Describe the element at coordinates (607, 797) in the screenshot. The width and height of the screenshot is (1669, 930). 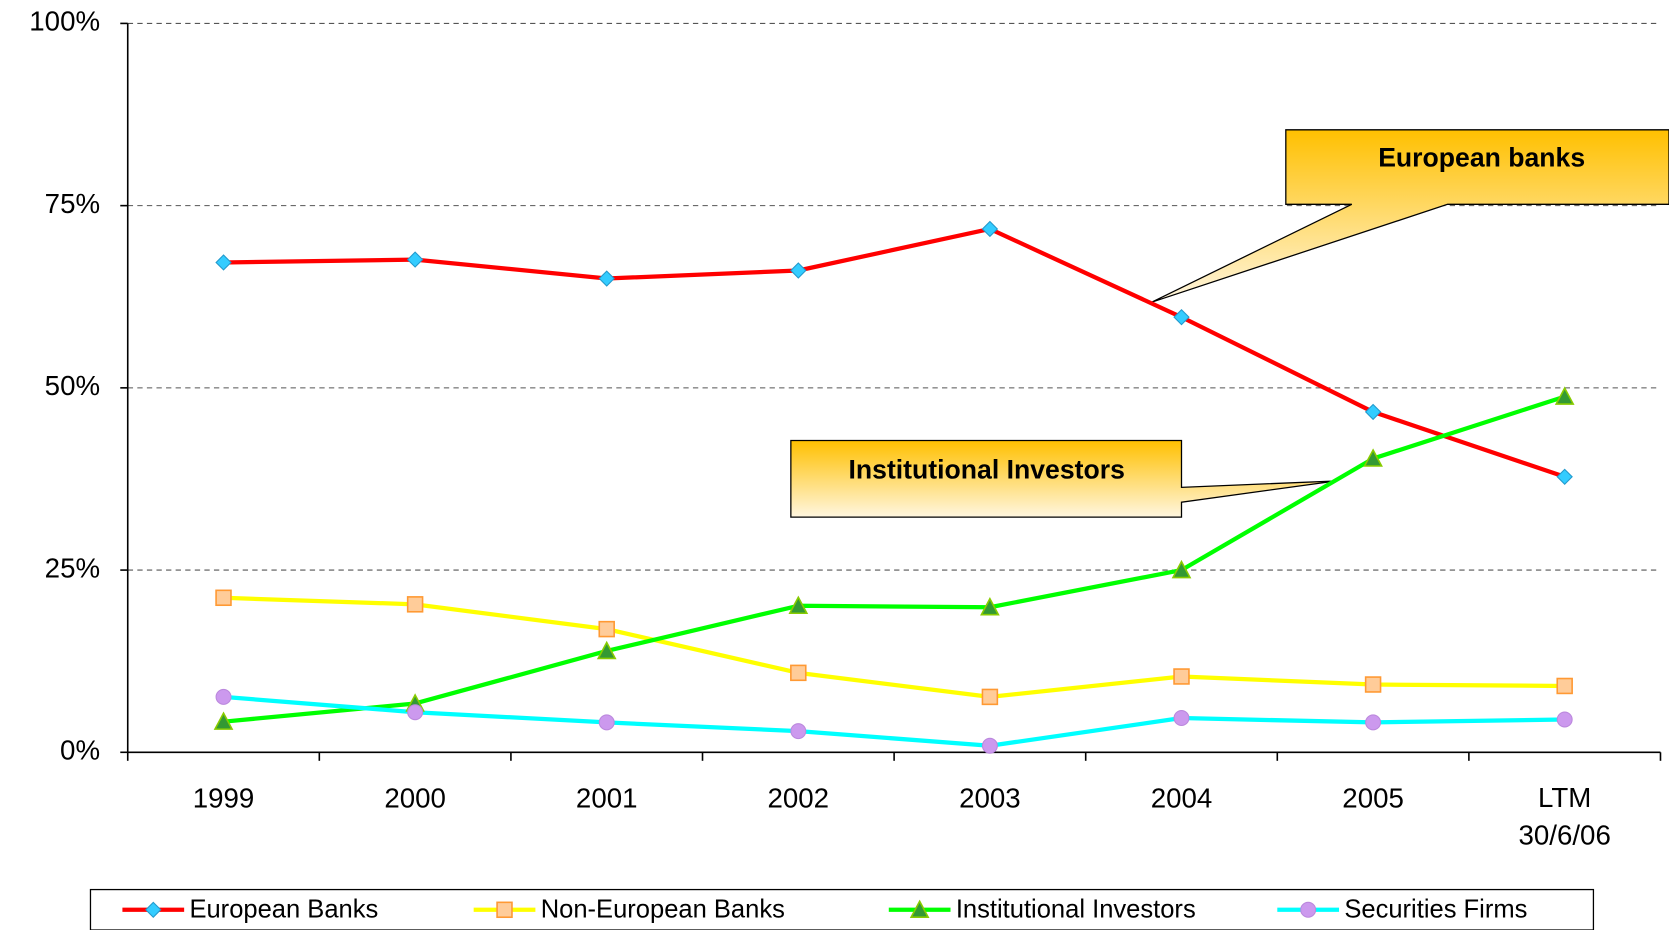
I see `x-tick-label: 2001` at that location.